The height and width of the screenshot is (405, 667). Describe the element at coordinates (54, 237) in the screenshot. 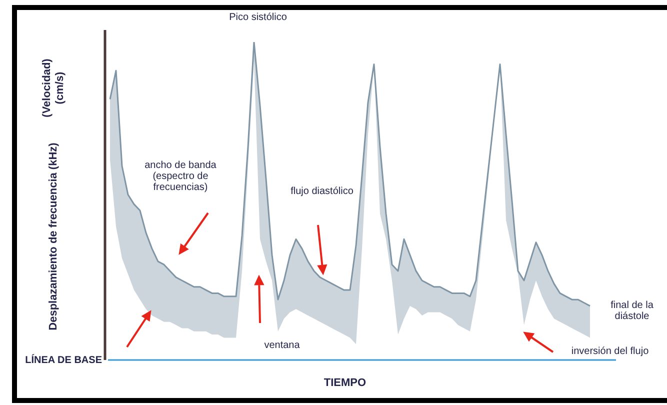

I see `y-axis-title: Desplazamiento de frecuencia (kHz)` at that location.